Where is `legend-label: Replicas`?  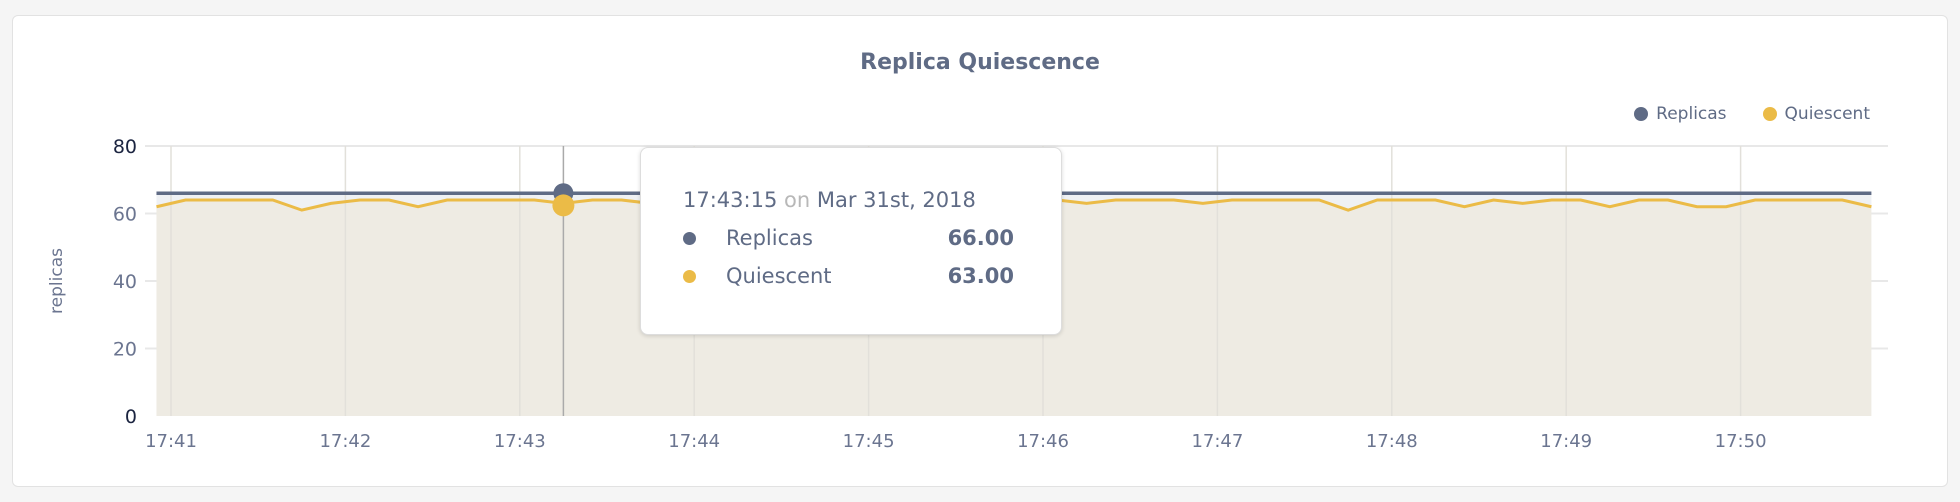 legend-label: Replicas is located at coordinates (1691, 114).